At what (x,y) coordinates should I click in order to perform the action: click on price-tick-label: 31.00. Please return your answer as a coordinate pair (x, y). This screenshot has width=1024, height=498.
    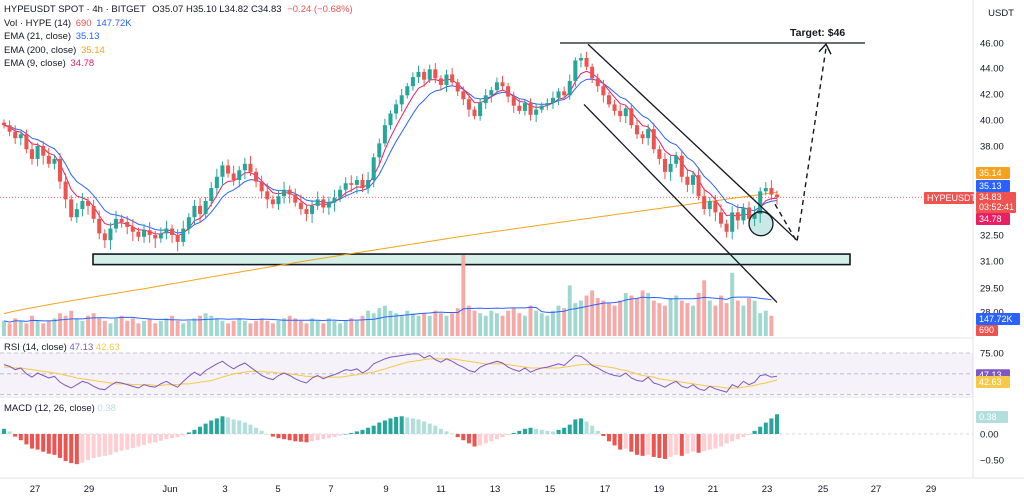
    Looking at the image, I should click on (992, 262).